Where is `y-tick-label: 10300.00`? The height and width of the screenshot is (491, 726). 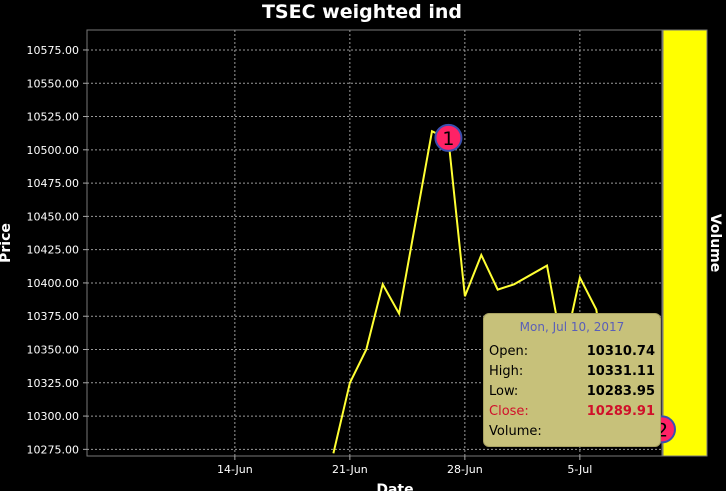
y-tick-label: 10300.00 is located at coordinates (53, 416).